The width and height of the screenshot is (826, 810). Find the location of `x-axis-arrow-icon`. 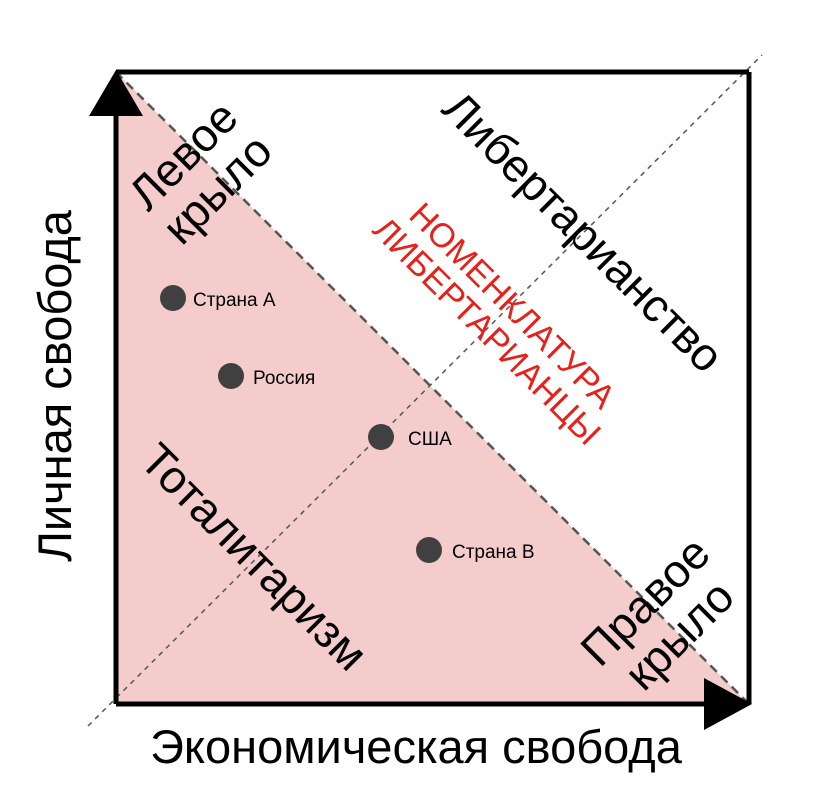

x-axis-arrow-icon is located at coordinates (728, 704).